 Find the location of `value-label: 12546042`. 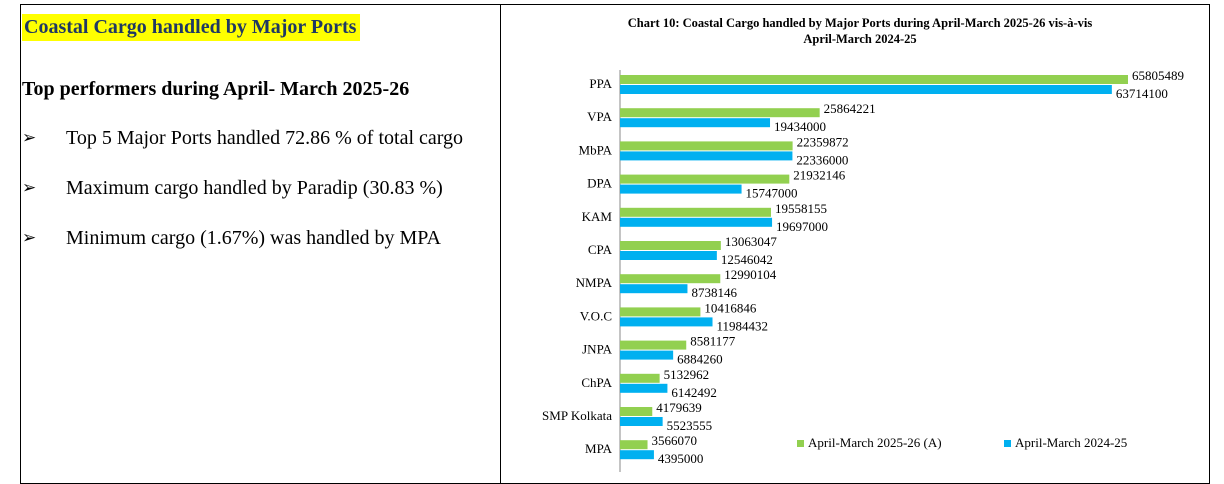

value-label: 12546042 is located at coordinates (747, 259).